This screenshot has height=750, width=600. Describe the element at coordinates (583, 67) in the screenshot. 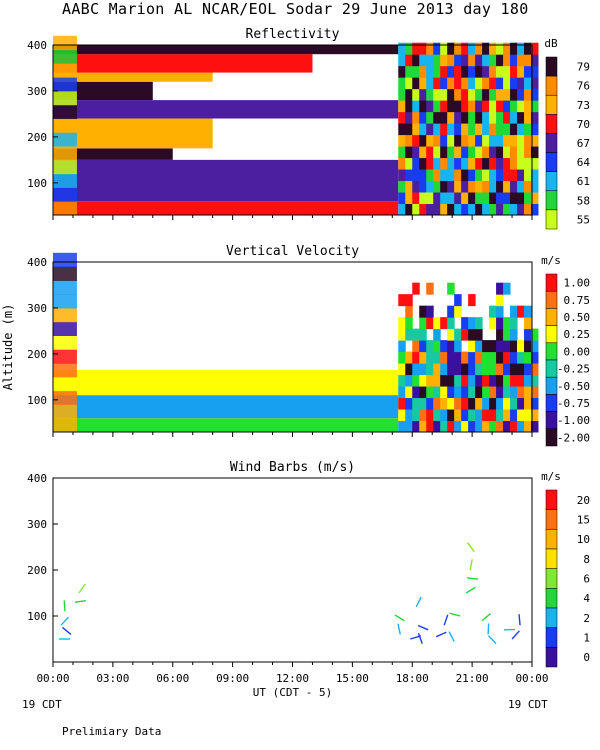

I see `colorbar-label: 79` at that location.